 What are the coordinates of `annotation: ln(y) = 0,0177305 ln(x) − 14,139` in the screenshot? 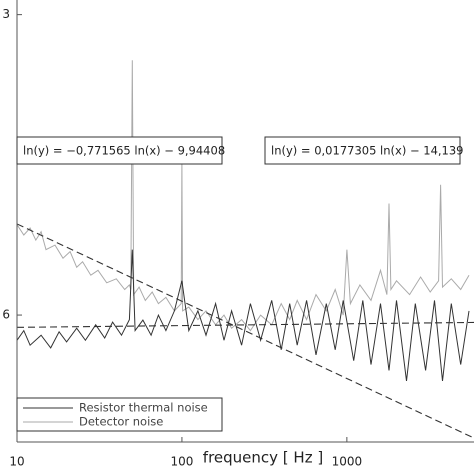 It's located at (367, 151).